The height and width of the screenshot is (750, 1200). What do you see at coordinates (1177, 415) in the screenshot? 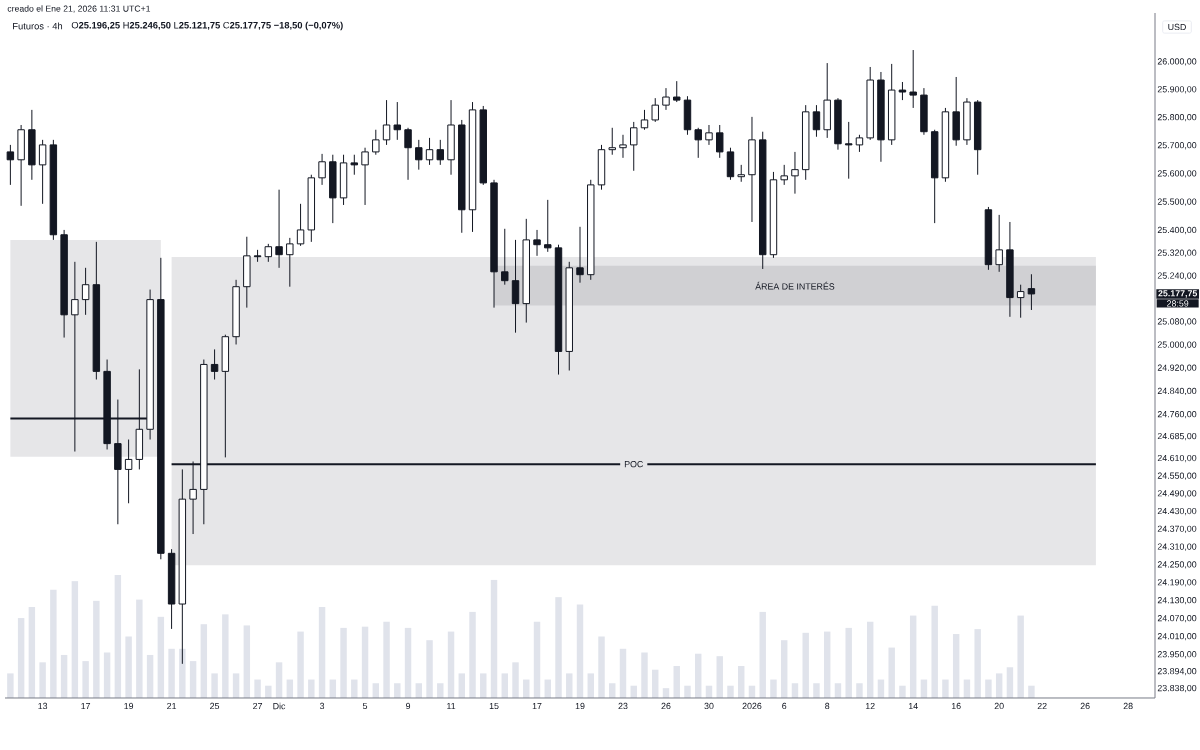
I see `y-tick-label: 24.760,00` at bounding box center [1177, 415].